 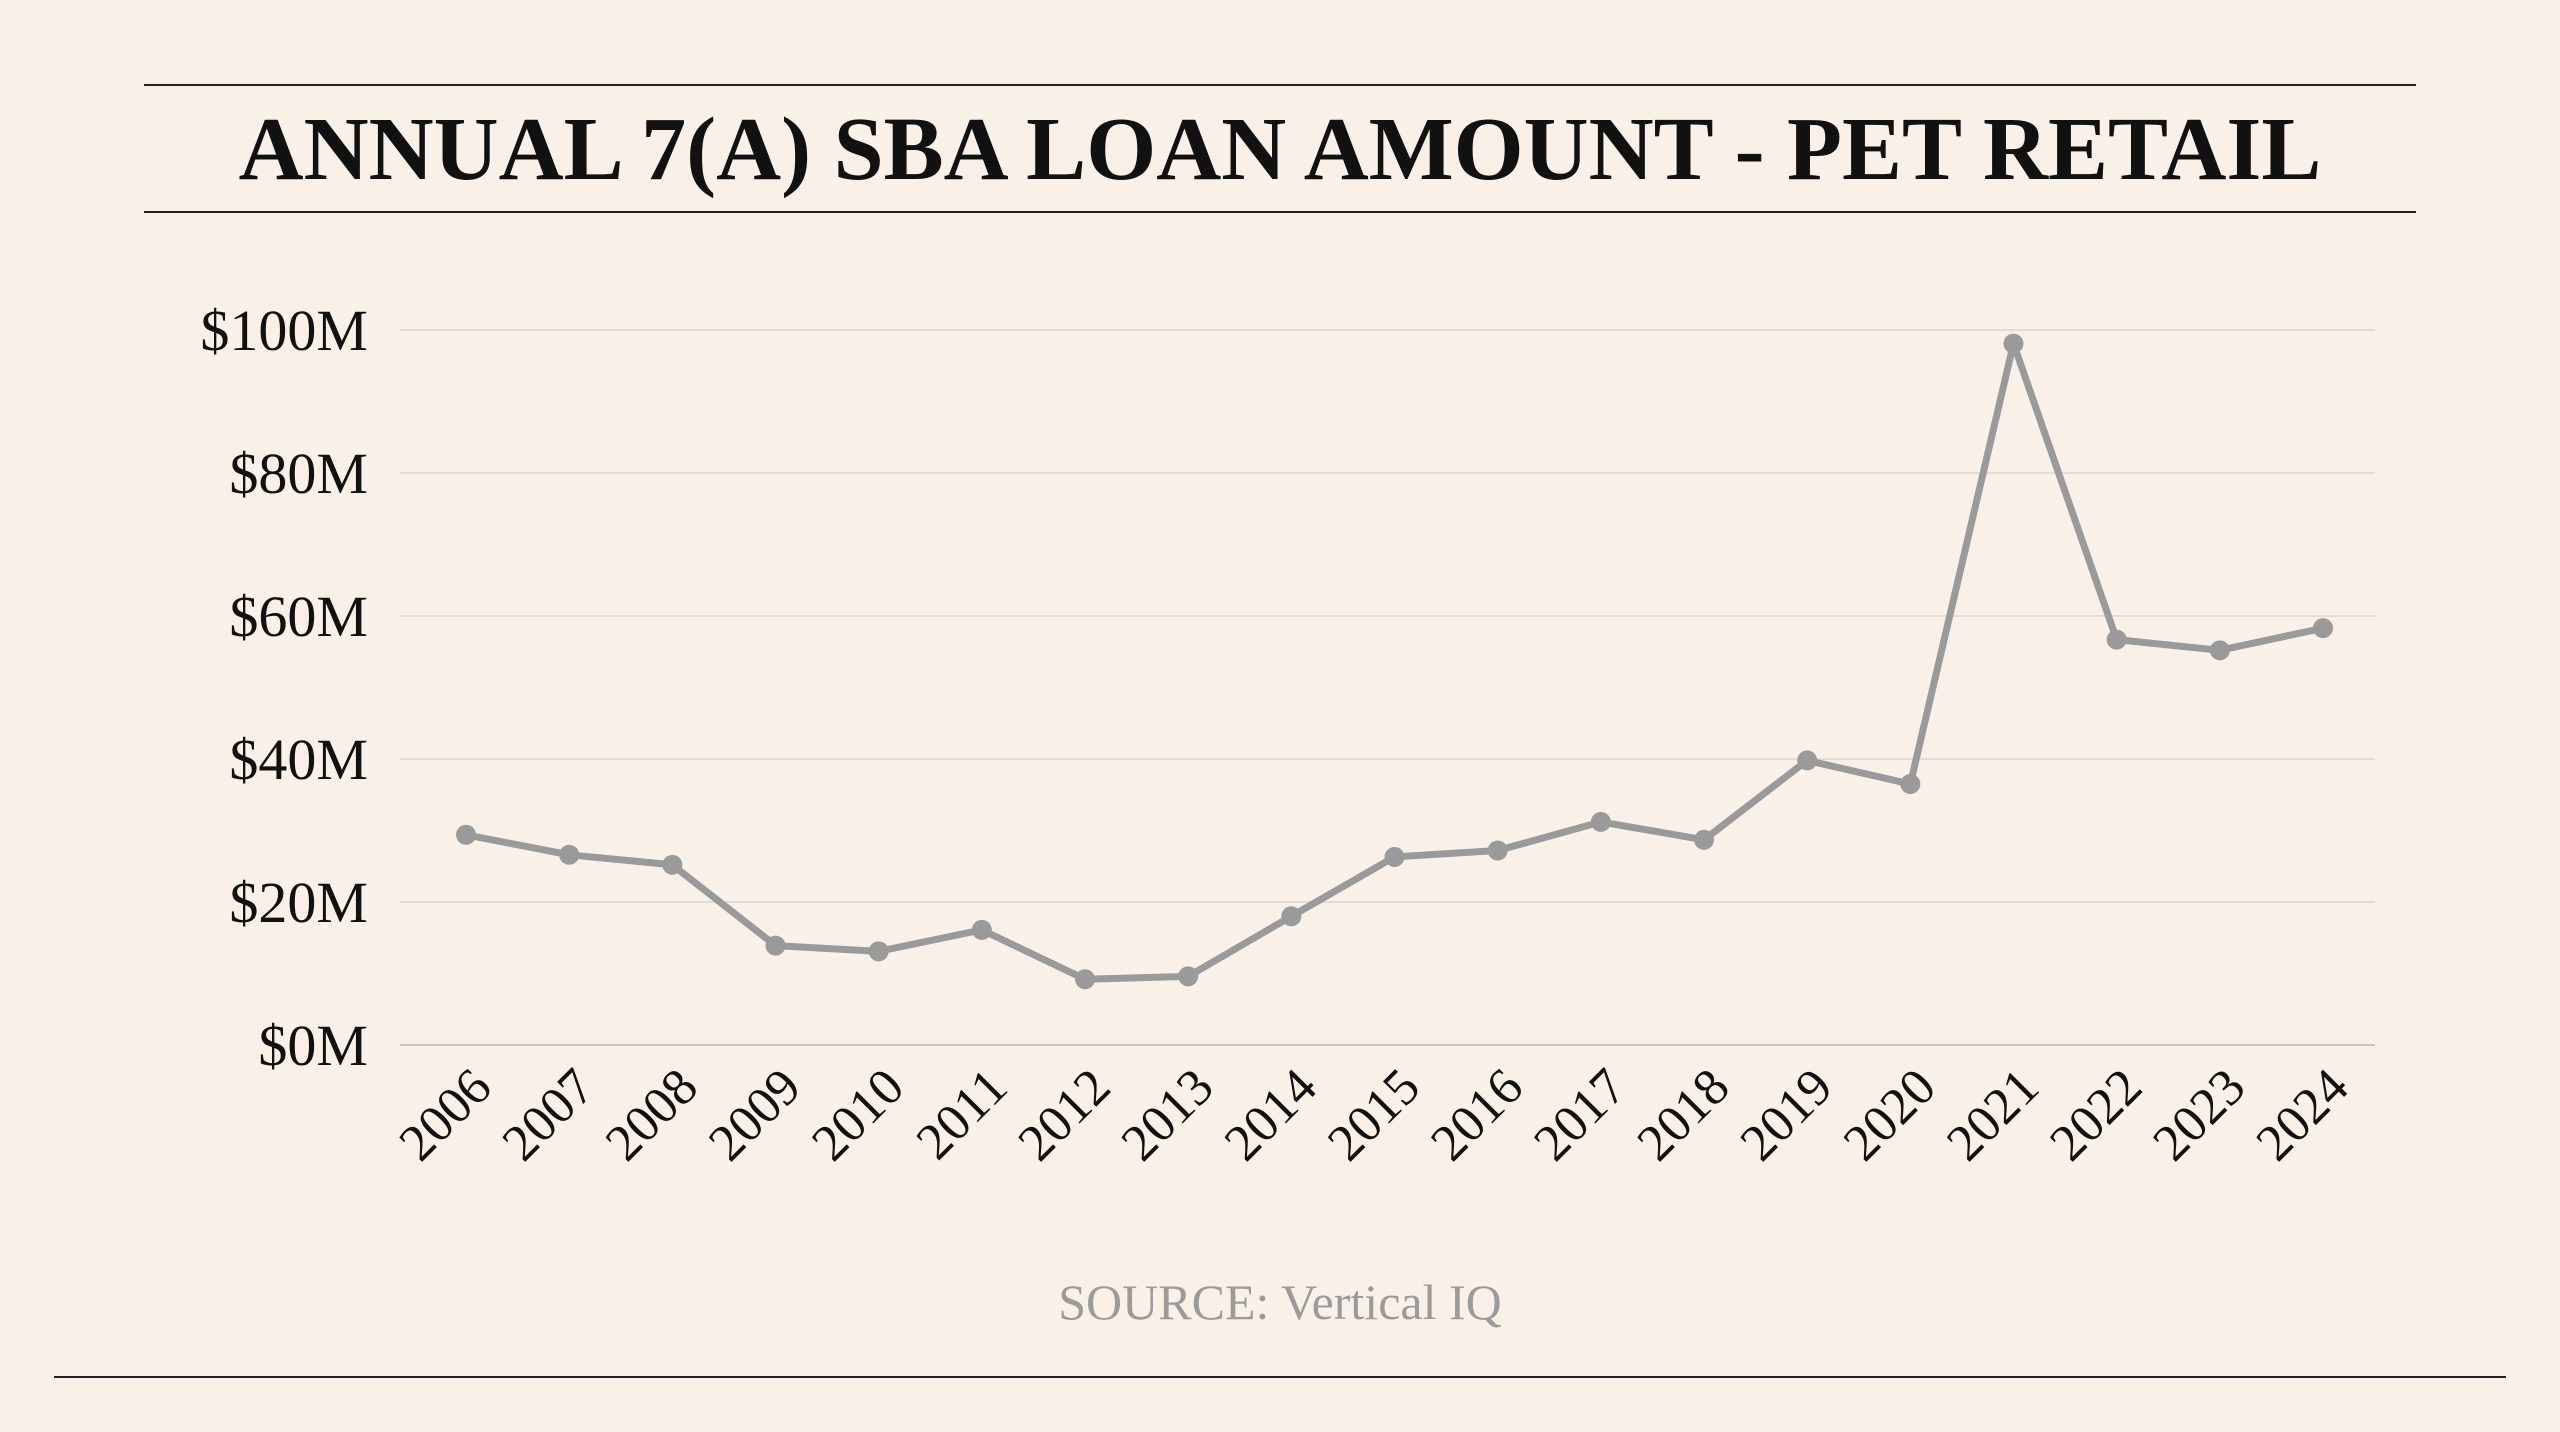 I want to click on x-tick-label: 2018, so click(x=1684, y=1115).